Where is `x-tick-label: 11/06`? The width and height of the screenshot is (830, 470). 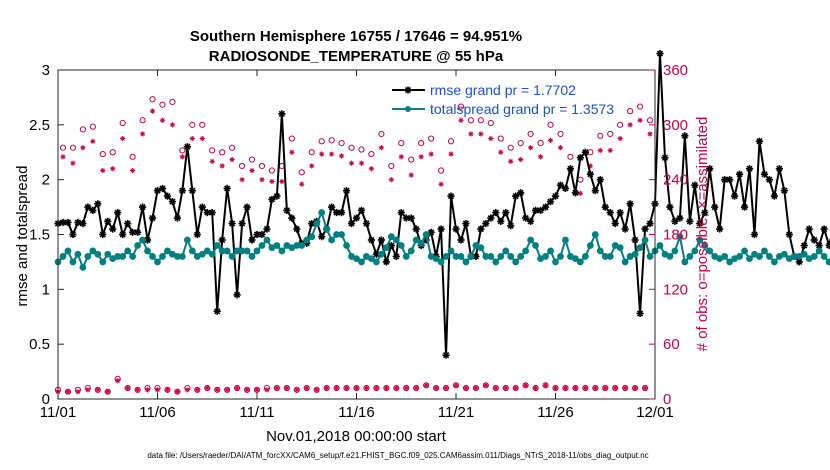 x-tick-label: 11/06 is located at coordinates (157, 412).